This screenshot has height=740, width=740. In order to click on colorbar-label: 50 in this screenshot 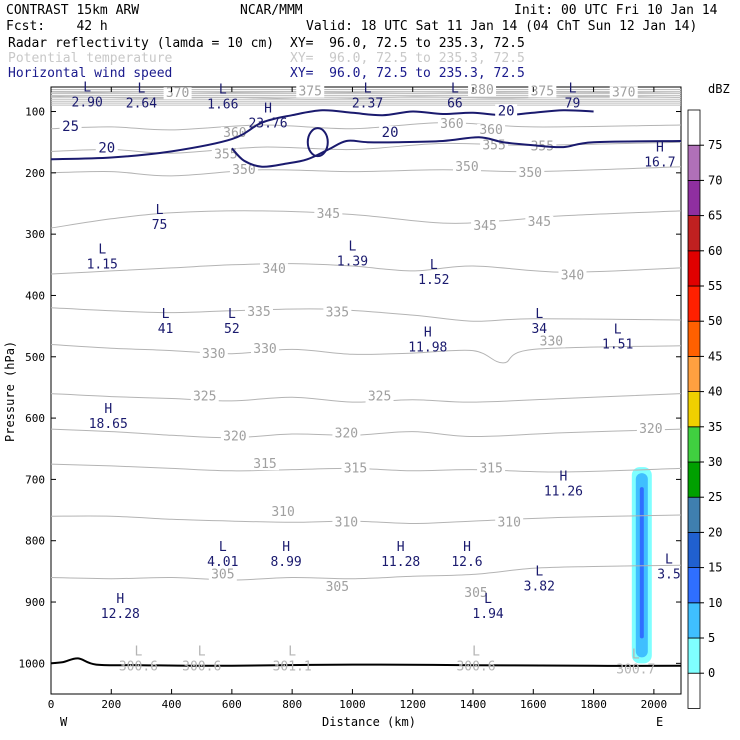, I will do `click(715, 321)`.